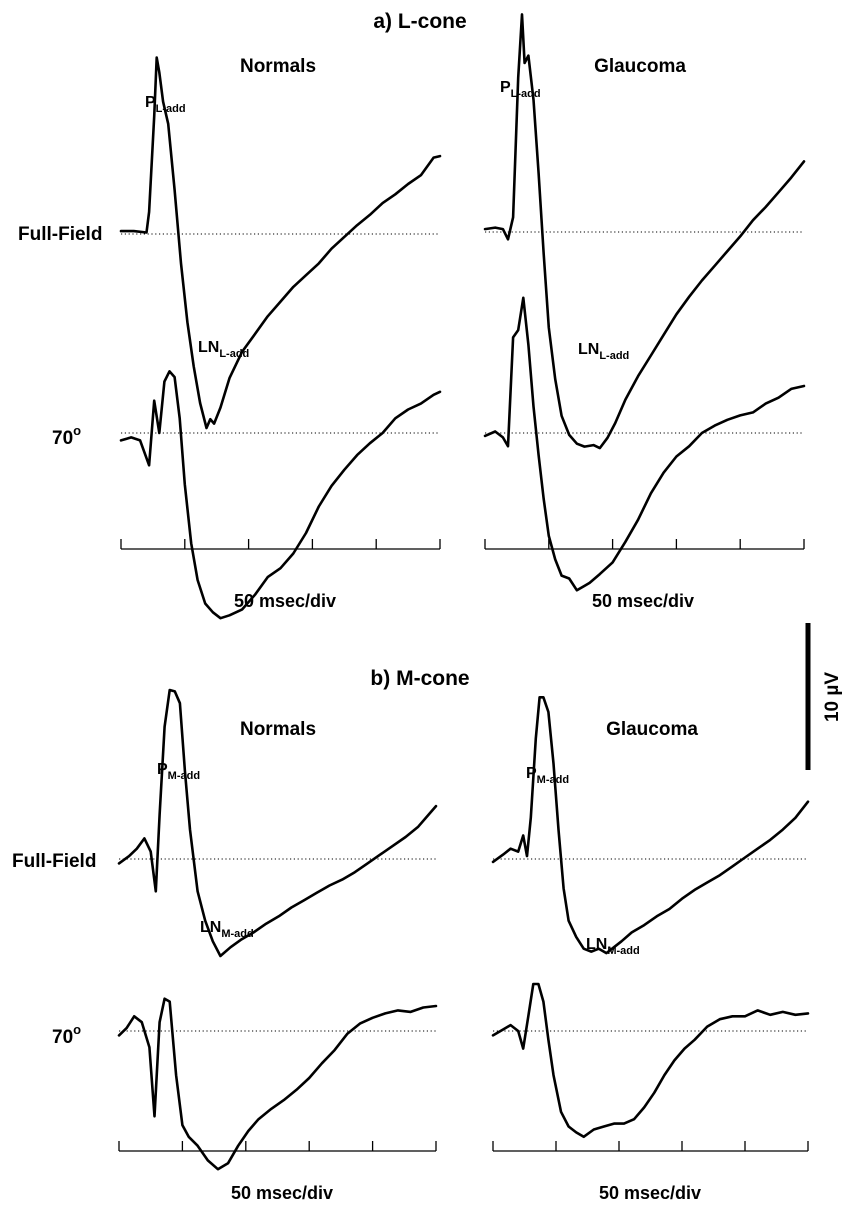 This screenshot has height=1207, width=844. What do you see at coordinates (278, 729) in the screenshot?
I see `col-title-b-normals: Normals` at bounding box center [278, 729].